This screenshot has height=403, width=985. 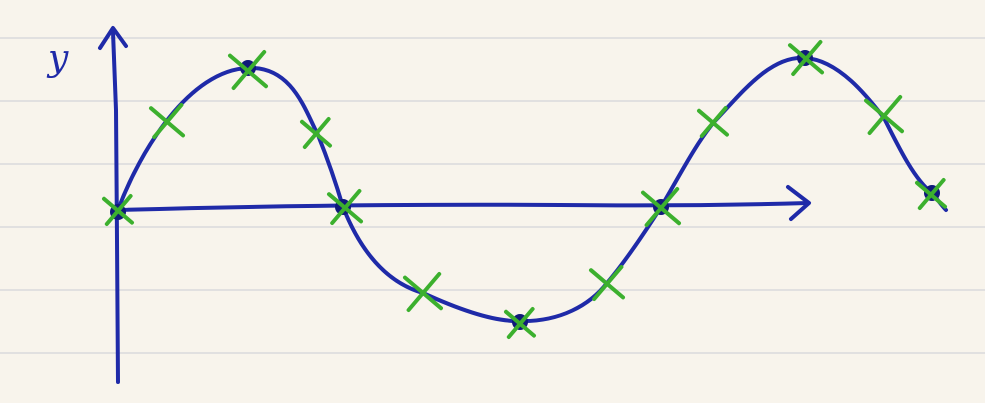 What do you see at coordinates (798, 203) in the screenshot?
I see `x-axis-arrowhead` at bounding box center [798, 203].